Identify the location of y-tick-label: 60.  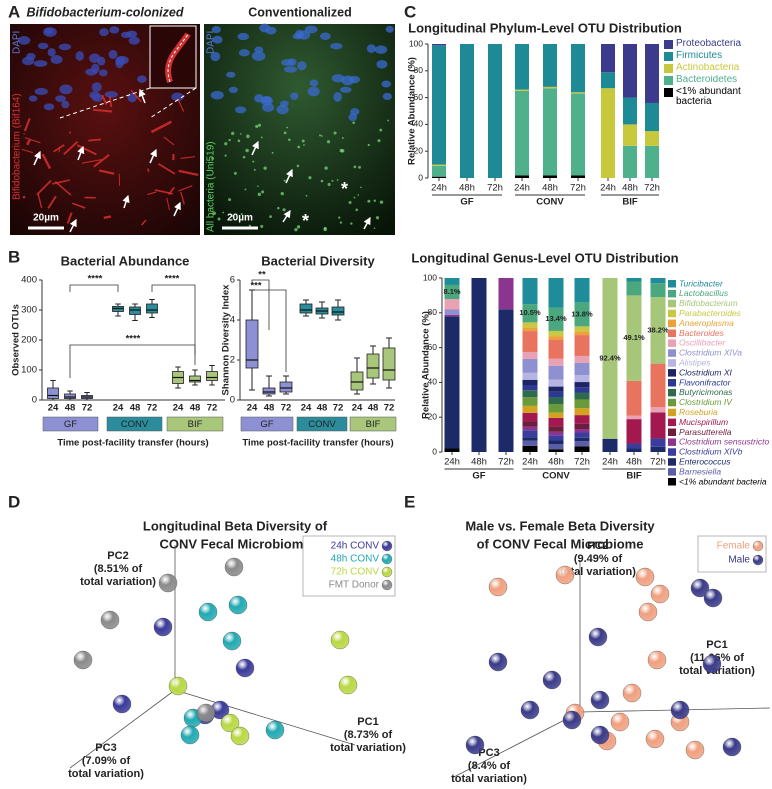
(419, 97).